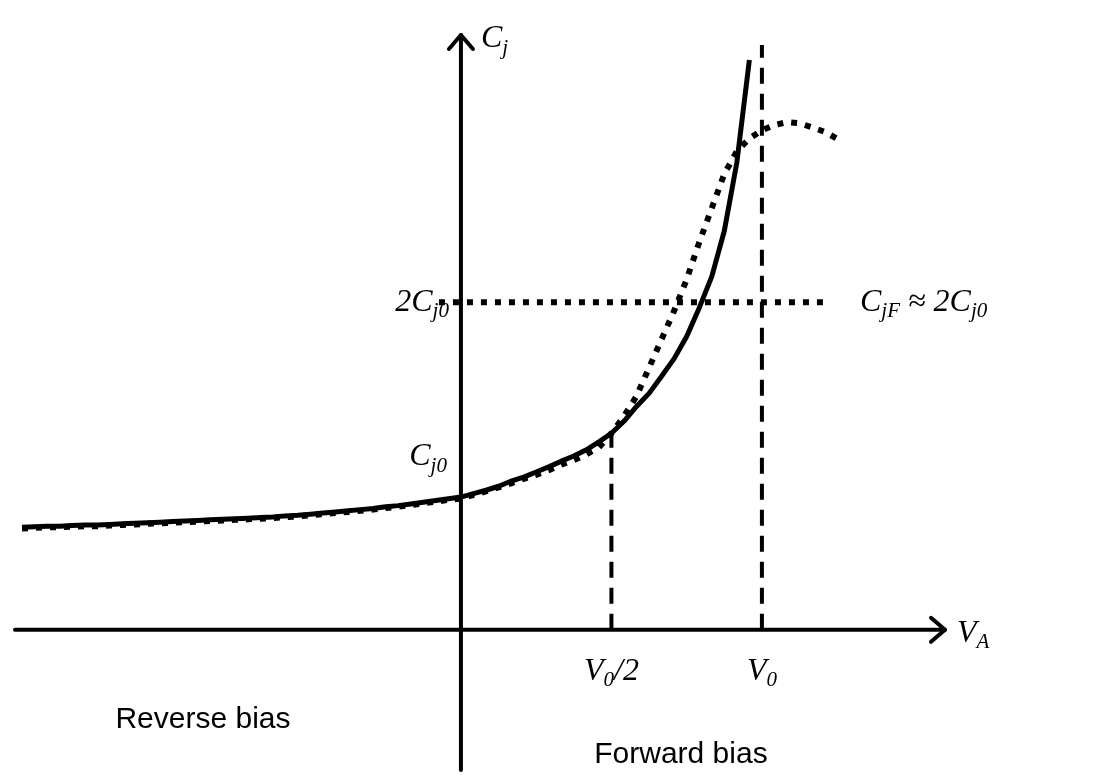  I want to click on text: Reverse bias, so click(203, 718).